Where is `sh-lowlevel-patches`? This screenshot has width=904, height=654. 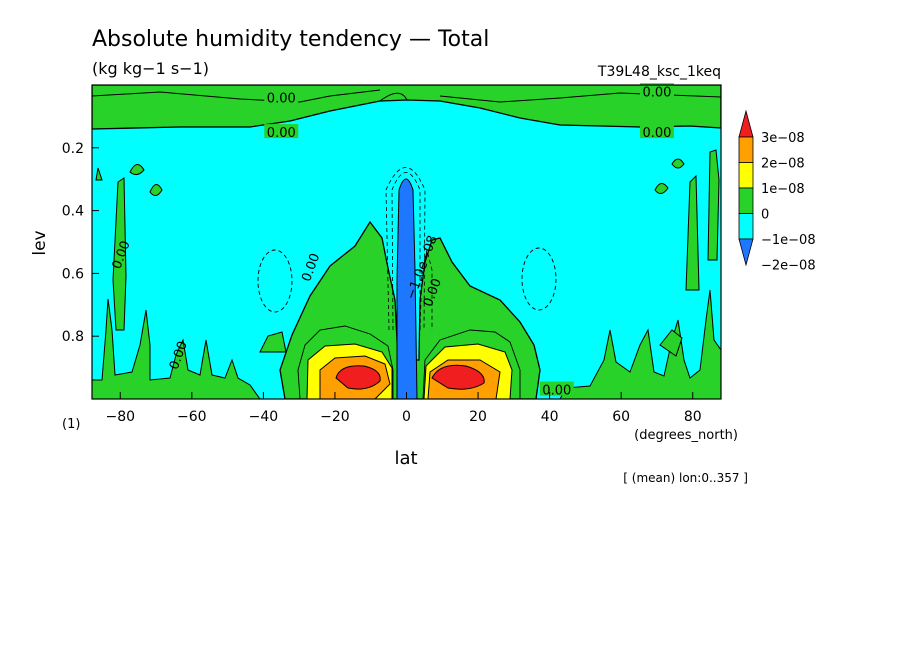
sh-lowlevel-patches is located at coordinates (176, 348).